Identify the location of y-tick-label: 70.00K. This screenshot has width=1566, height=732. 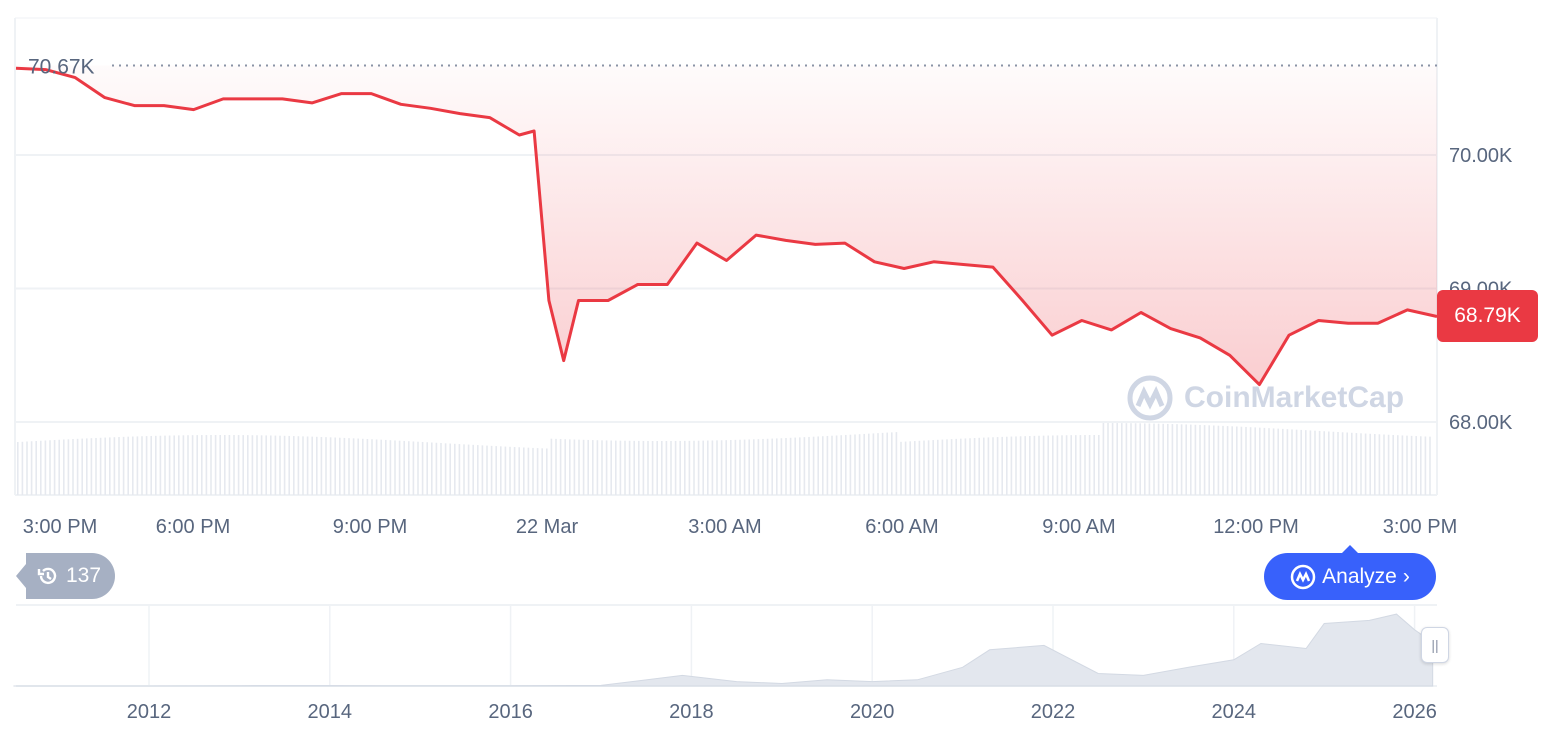
(1481, 156).